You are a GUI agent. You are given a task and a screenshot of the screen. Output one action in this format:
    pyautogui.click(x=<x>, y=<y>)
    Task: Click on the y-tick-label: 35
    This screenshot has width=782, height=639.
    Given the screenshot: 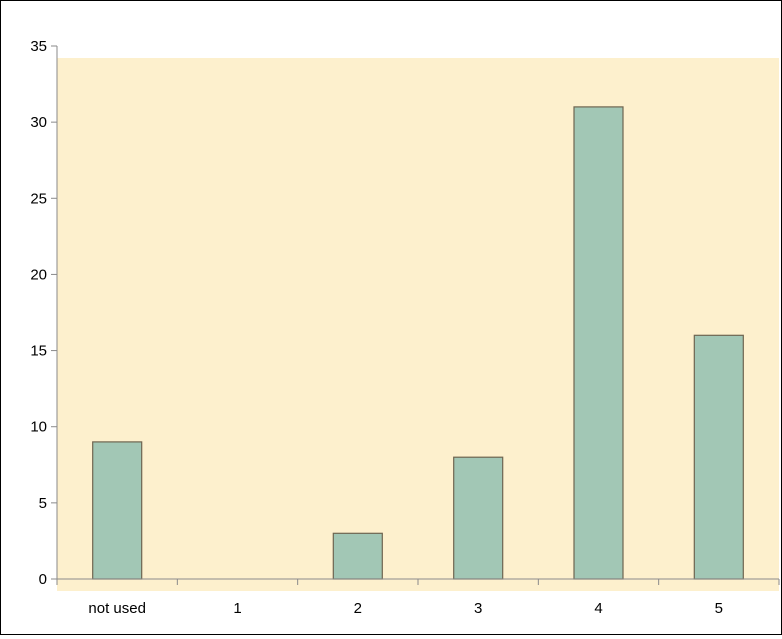 What is the action you would take?
    pyautogui.click(x=38, y=46)
    